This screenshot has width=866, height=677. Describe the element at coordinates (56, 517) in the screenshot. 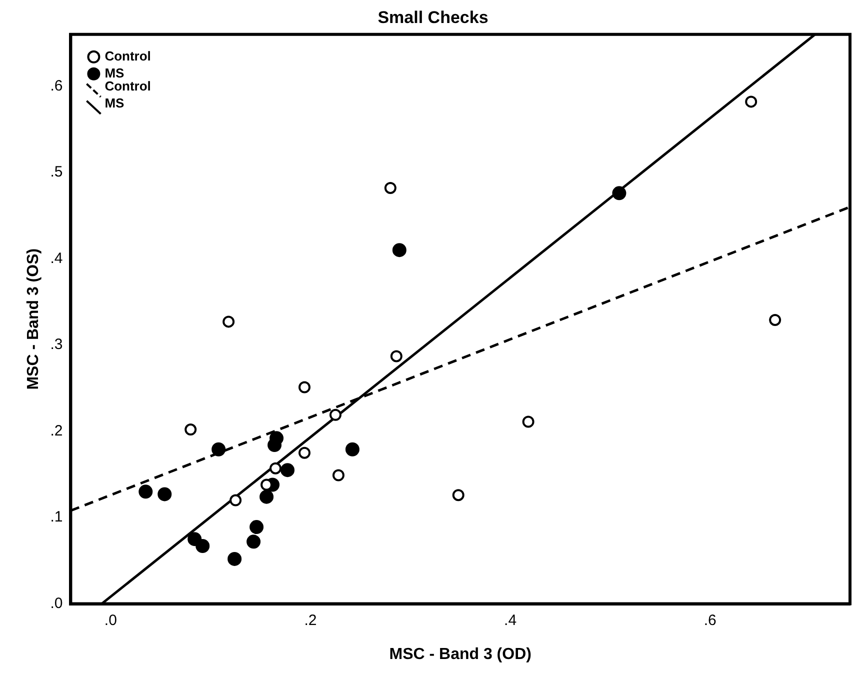

I see `y-tick-label: .1` at that location.